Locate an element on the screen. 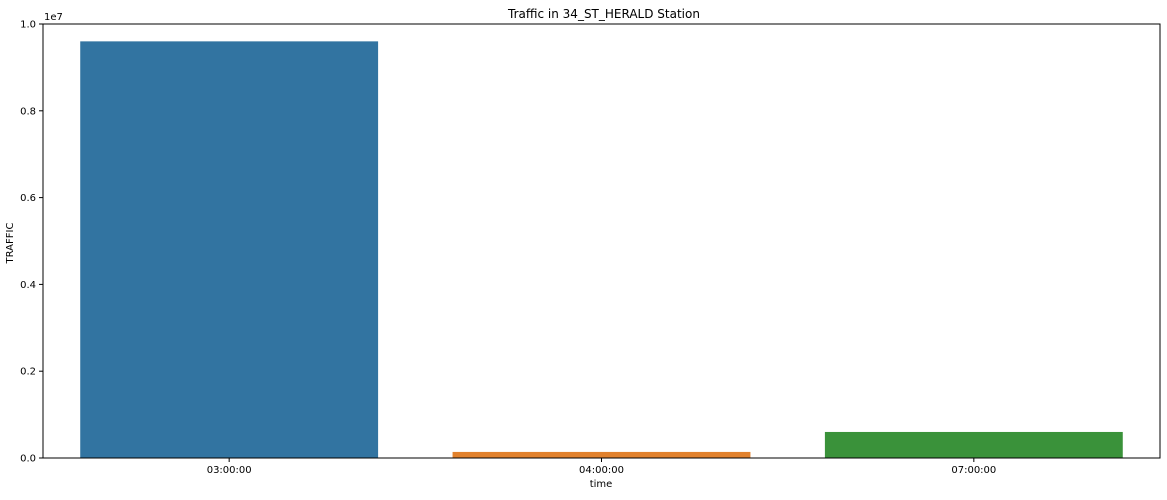 Image resolution: width=1167 pixels, height=500 pixels. y-axis-ticks: 0.0 0.2 0.4 0.6 0.8 1.0 is located at coordinates (31, 242).